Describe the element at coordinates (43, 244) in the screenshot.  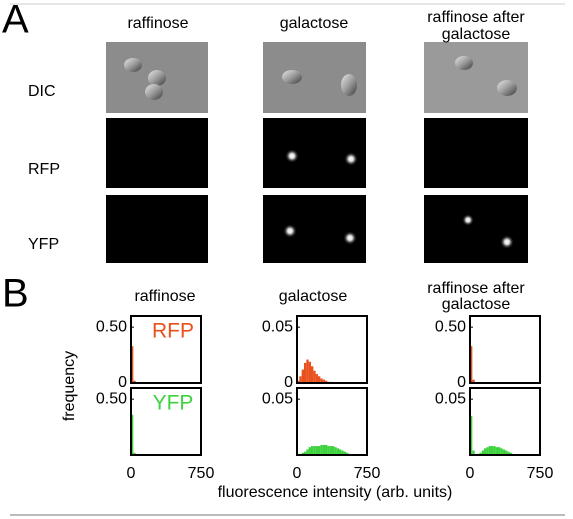
I see `row-label: YFP` at that location.